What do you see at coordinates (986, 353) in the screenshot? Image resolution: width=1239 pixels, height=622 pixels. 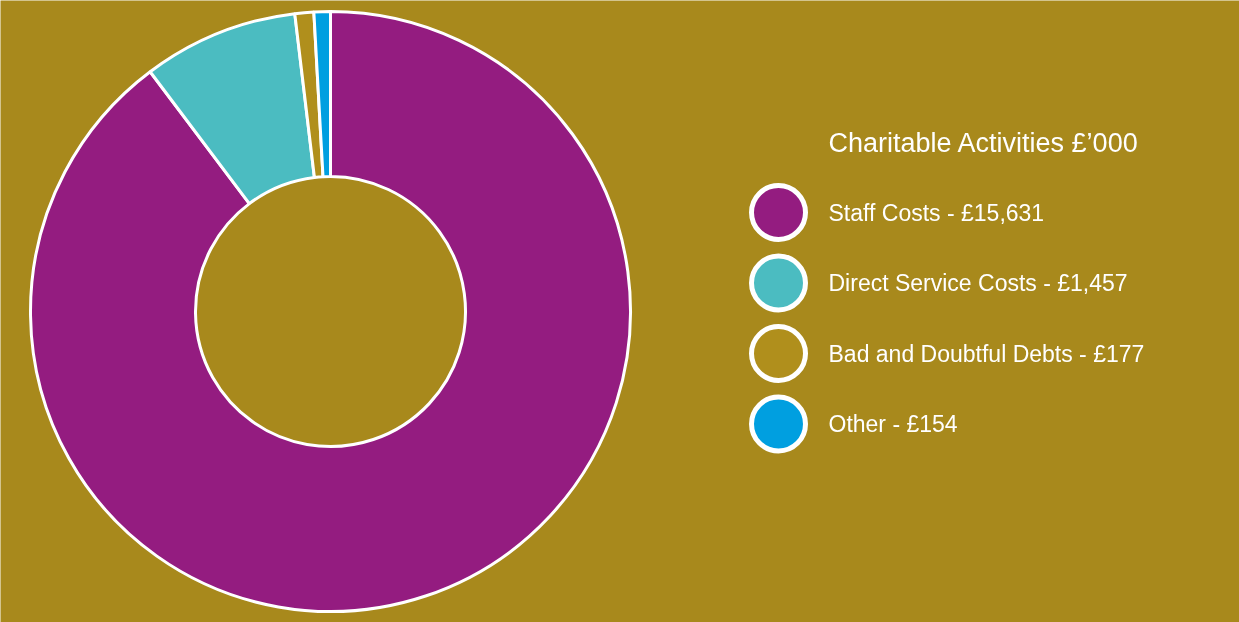 I see `legend-label: Bad and Doubtful Debts - £177` at bounding box center [986, 353].